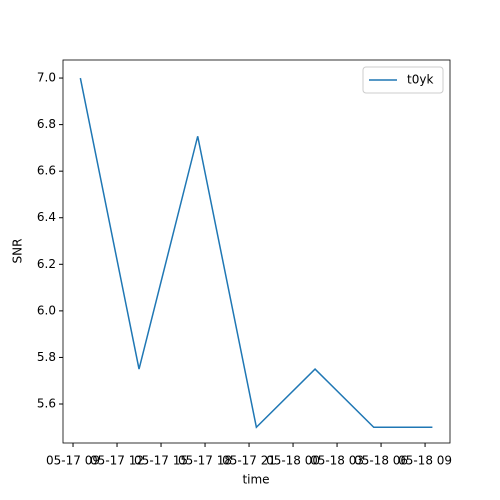  I want to click on x-tick-label: 05-17 21, so click(249, 461).